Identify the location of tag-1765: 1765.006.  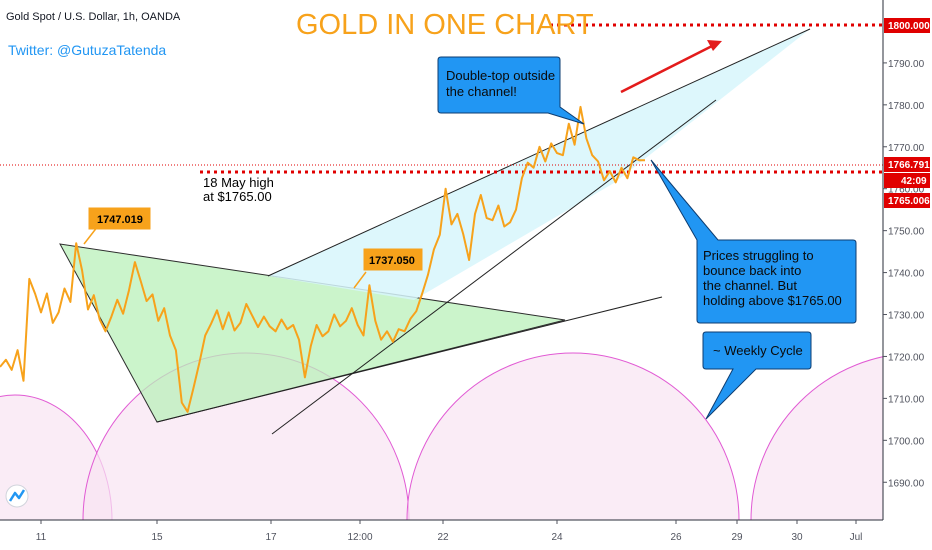
(909, 201).